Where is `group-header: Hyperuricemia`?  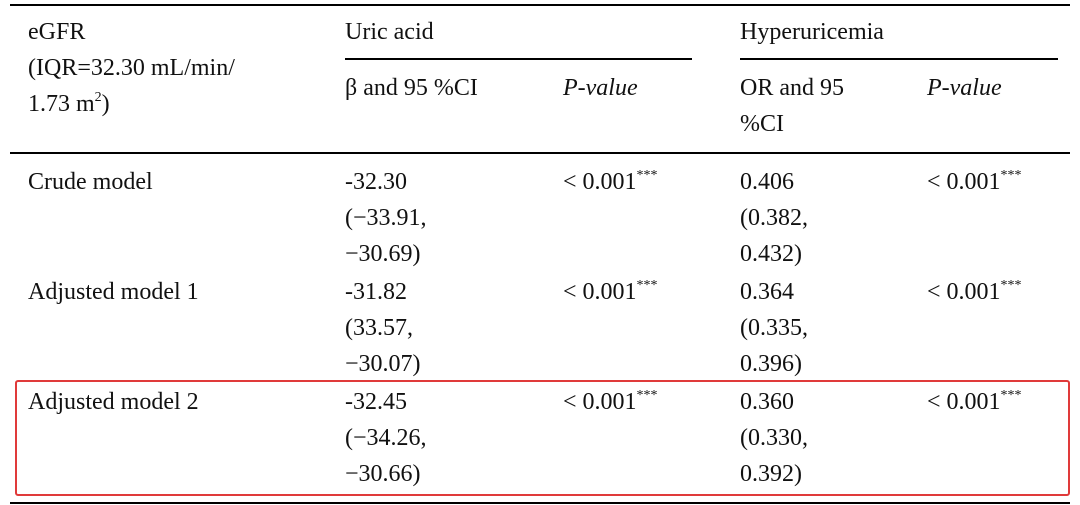
group-header: Hyperuricemia is located at coordinates (812, 32).